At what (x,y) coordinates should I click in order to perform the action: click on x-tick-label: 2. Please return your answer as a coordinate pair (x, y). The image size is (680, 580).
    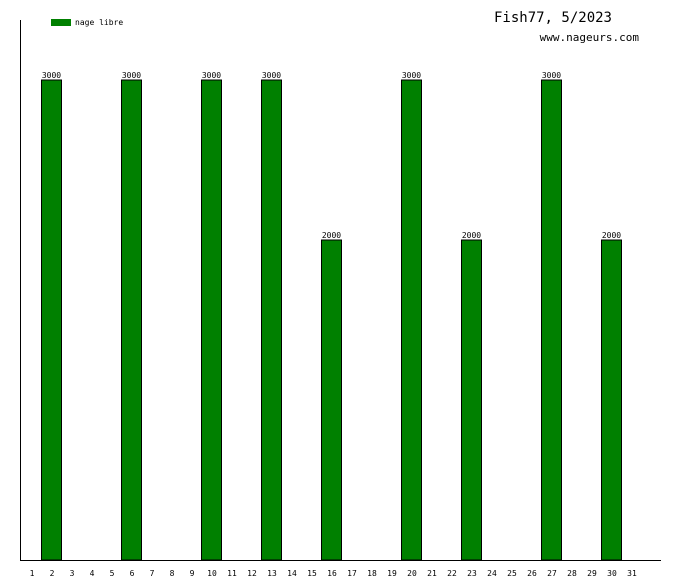
    Looking at the image, I should click on (52, 573).